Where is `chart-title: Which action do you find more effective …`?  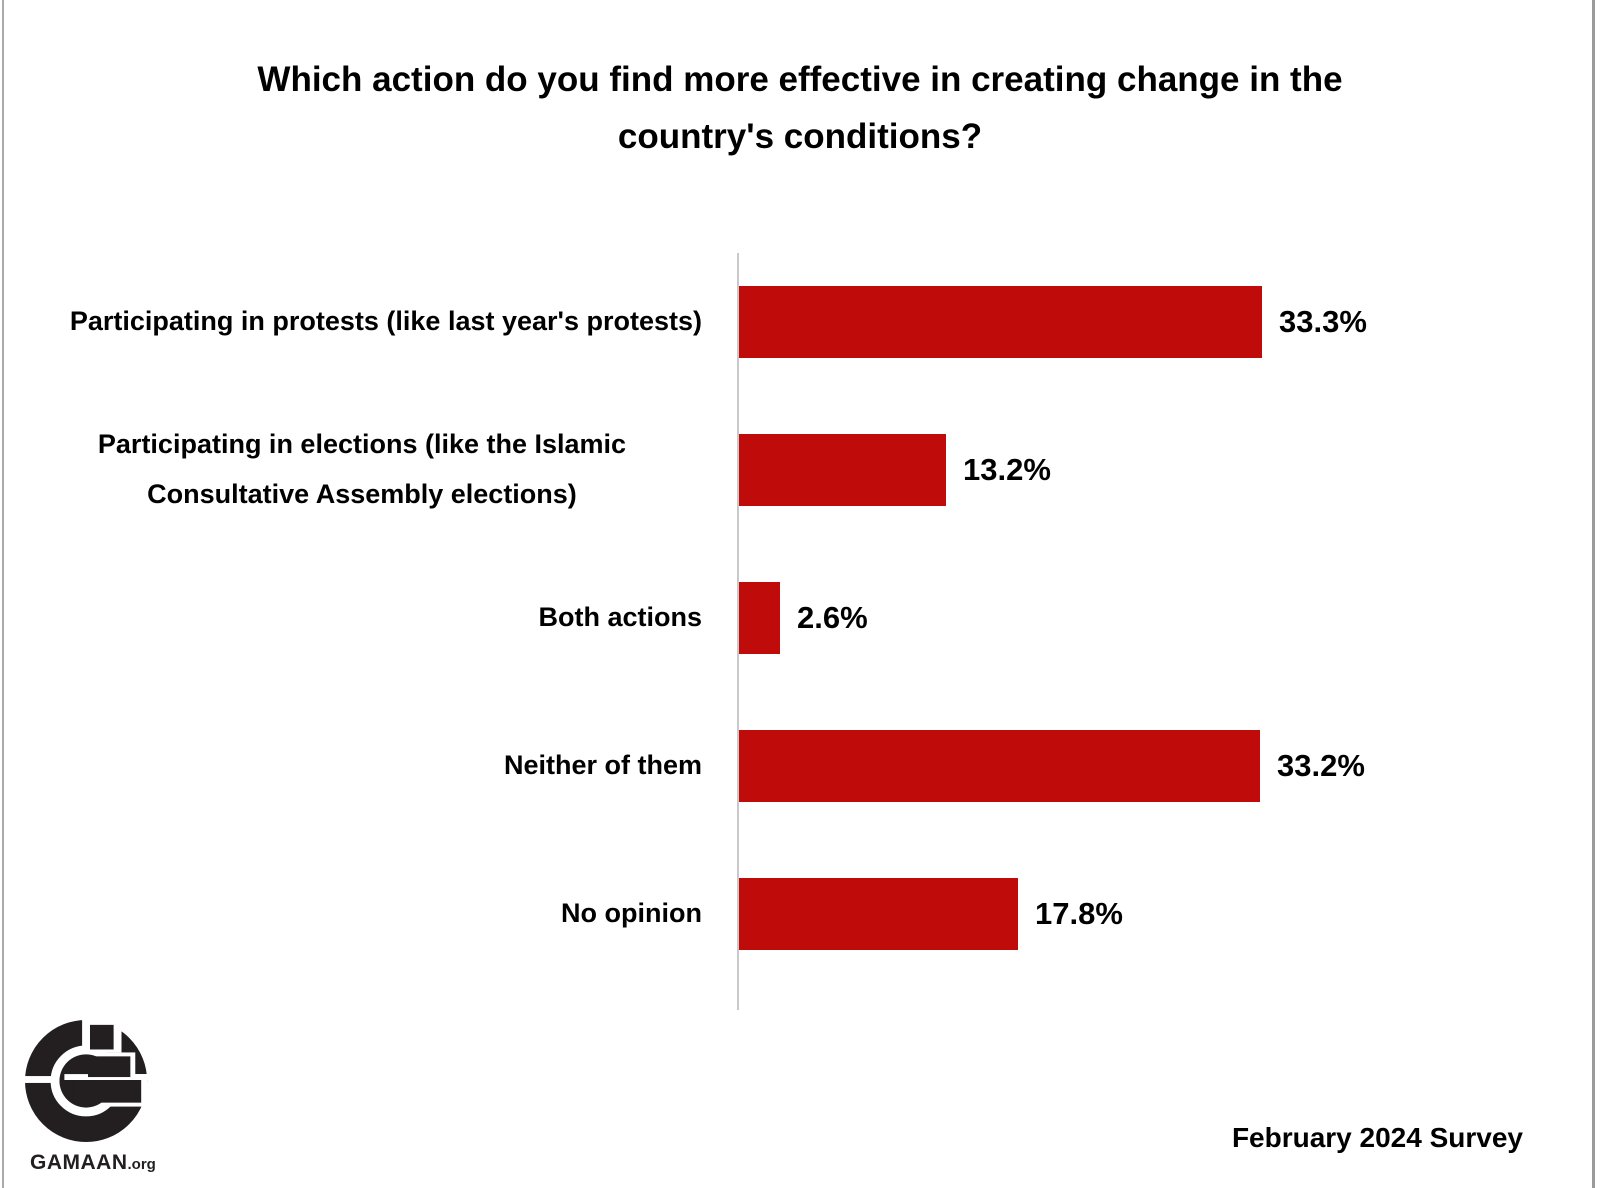 chart-title: Which action do you find more effective … is located at coordinates (800, 108).